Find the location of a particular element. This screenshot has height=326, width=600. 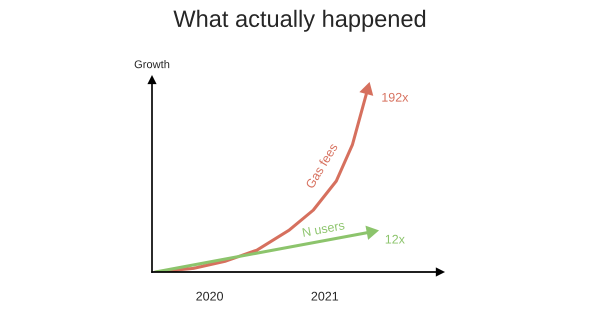

x-tick-label: 2020 is located at coordinates (210, 296).